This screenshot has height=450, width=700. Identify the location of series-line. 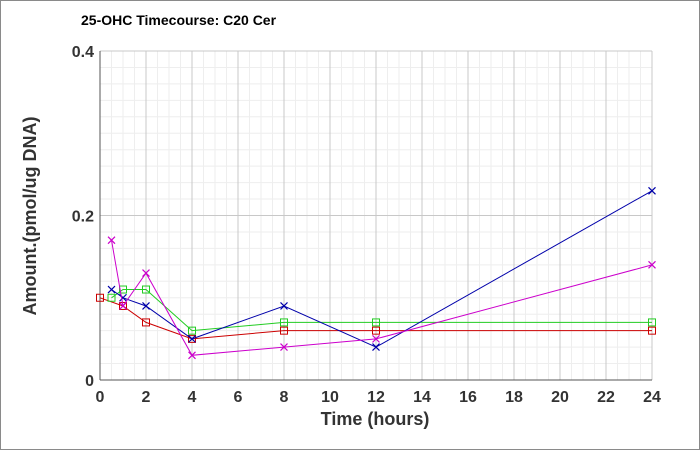
(381, 310).